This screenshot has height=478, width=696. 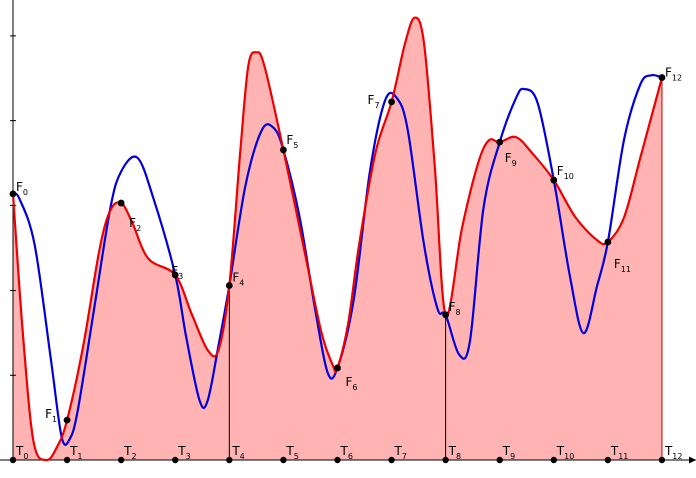 I want to click on tick-label-t8: T8, so click(x=454, y=452).